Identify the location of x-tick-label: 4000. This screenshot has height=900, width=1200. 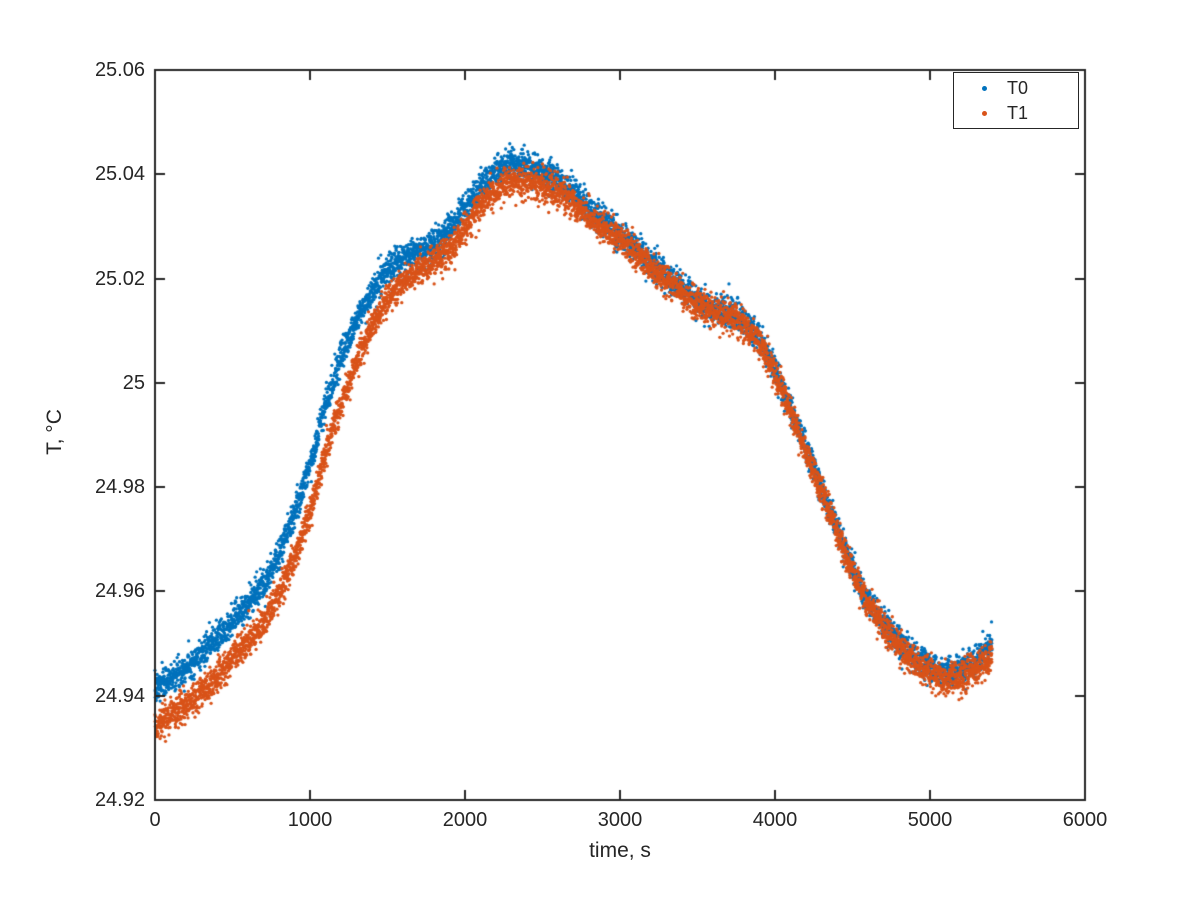
(775, 820).